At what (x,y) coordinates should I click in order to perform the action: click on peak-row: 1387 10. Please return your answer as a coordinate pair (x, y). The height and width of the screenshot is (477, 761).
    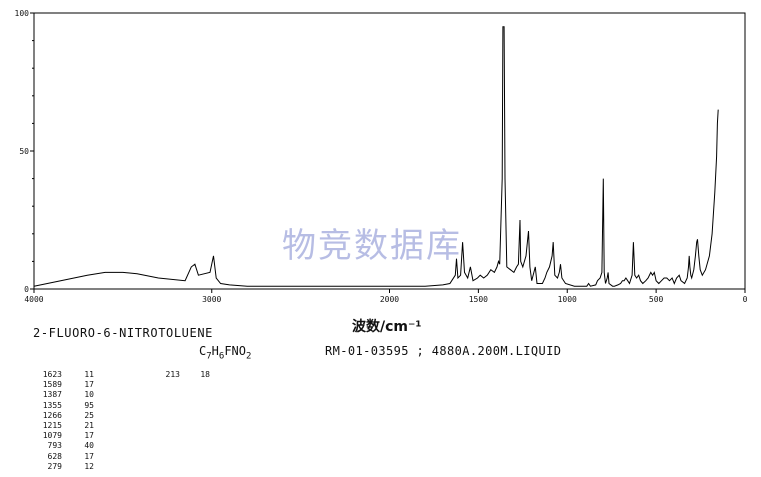
    Looking at the image, I should click on (65, 395).